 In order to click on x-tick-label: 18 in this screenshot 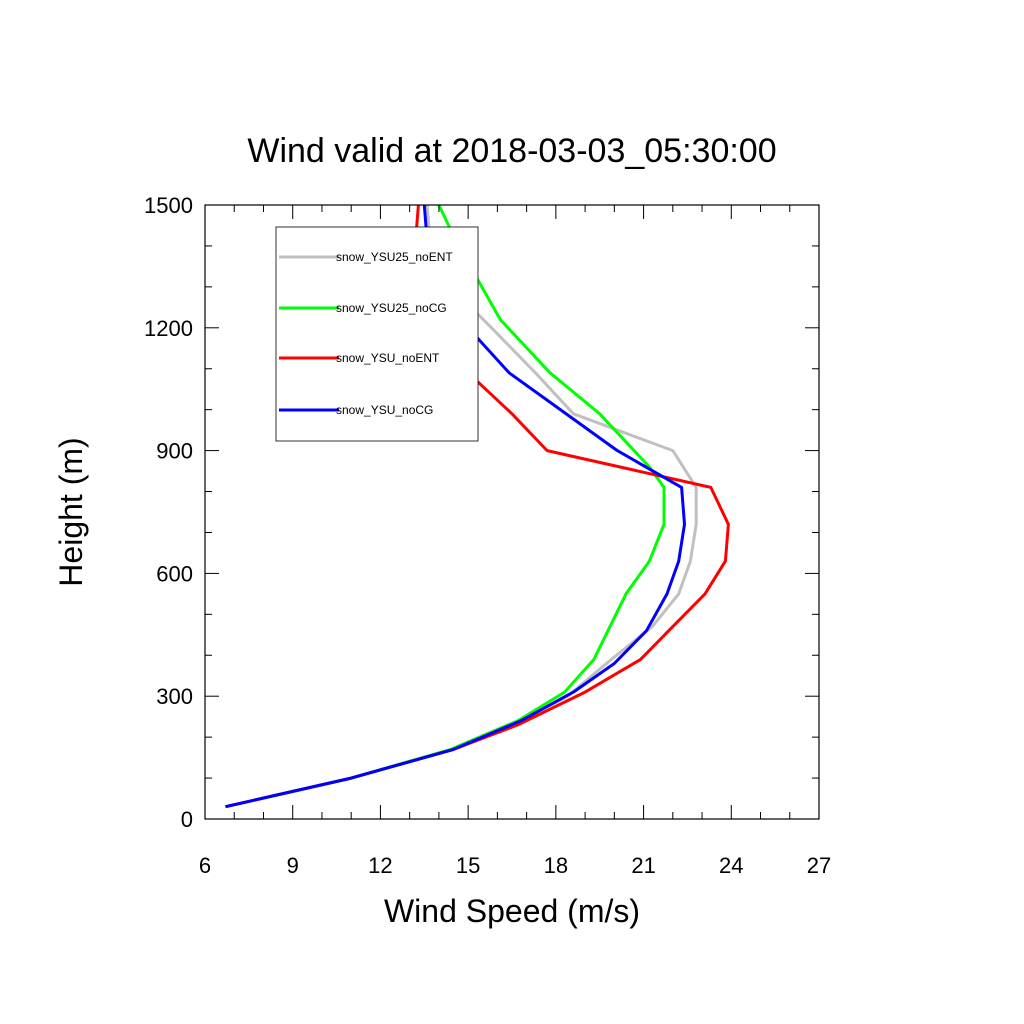, I will do `click(556, 865)`.